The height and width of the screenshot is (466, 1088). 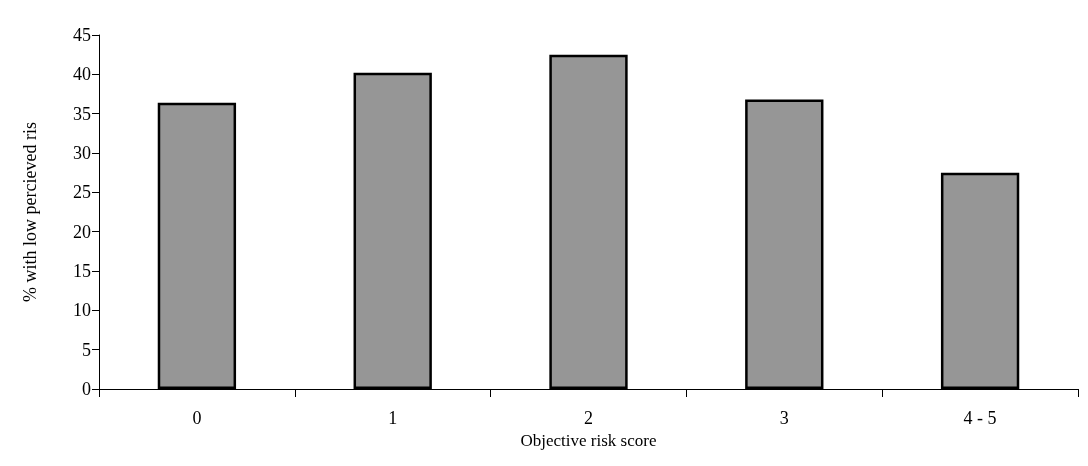 I want to click on x-axis-title: Objective risk score, so click(x=588, y=440).